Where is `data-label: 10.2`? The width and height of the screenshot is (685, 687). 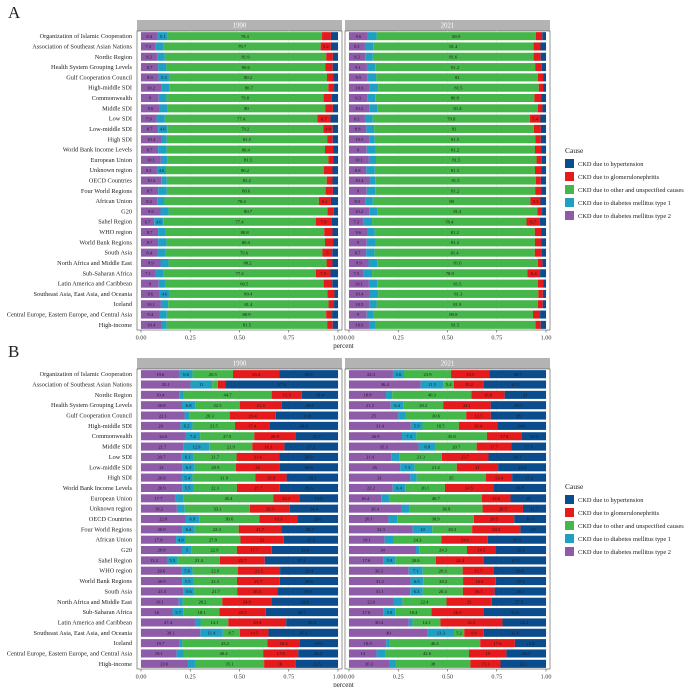 data-label: 10.2 is located at coordinates (359, 108).